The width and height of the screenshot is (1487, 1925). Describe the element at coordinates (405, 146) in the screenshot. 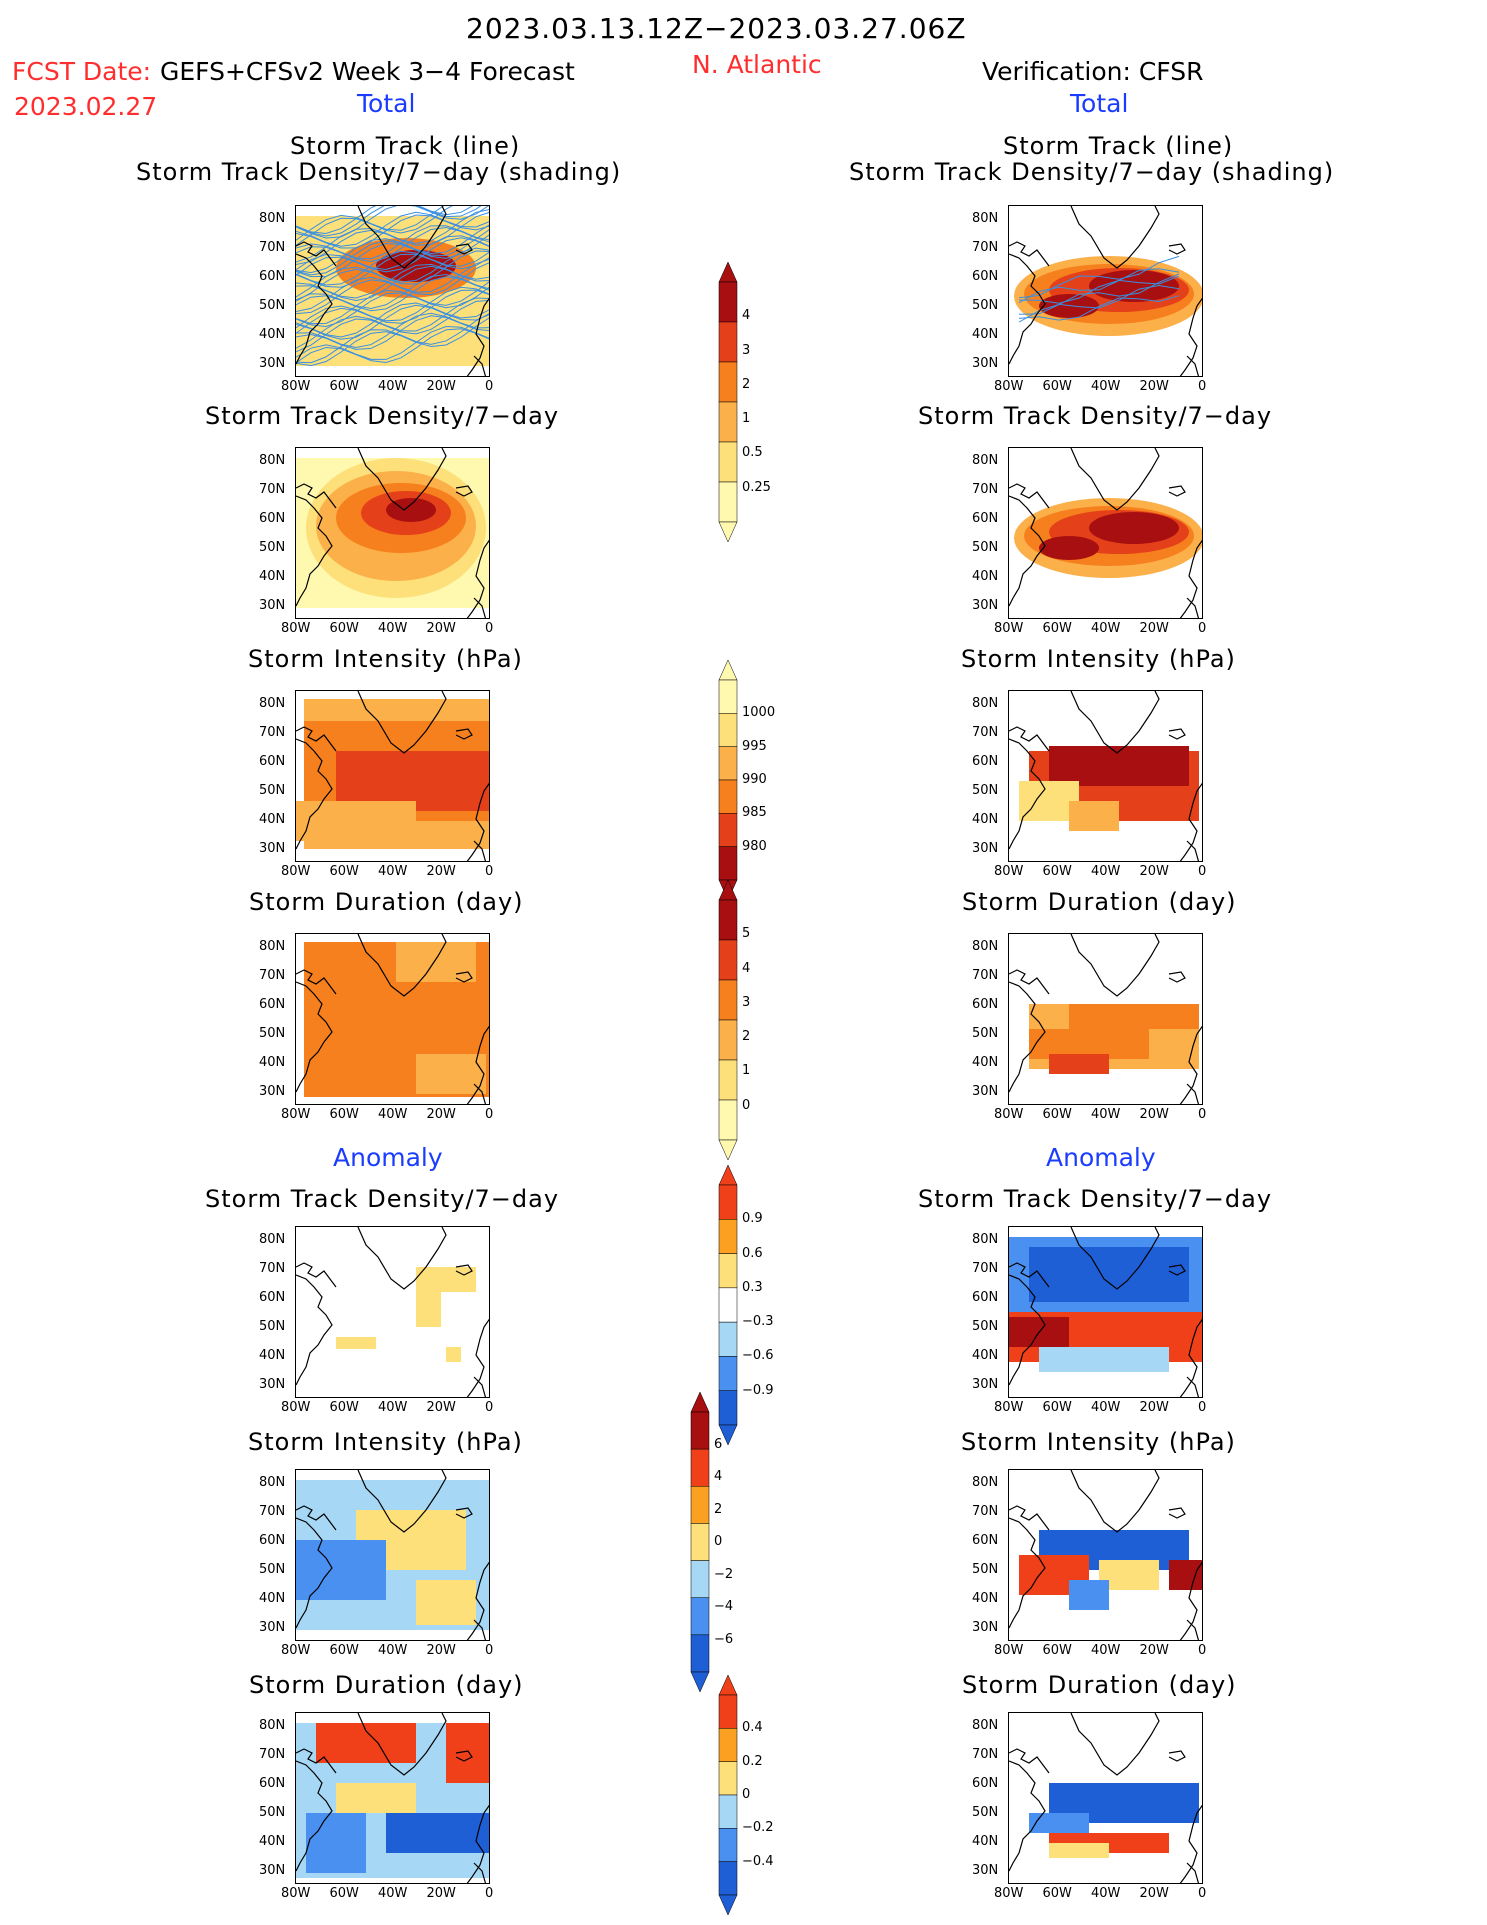

I see `panel-title-track-line-left: Storm Track (line)` at that location.